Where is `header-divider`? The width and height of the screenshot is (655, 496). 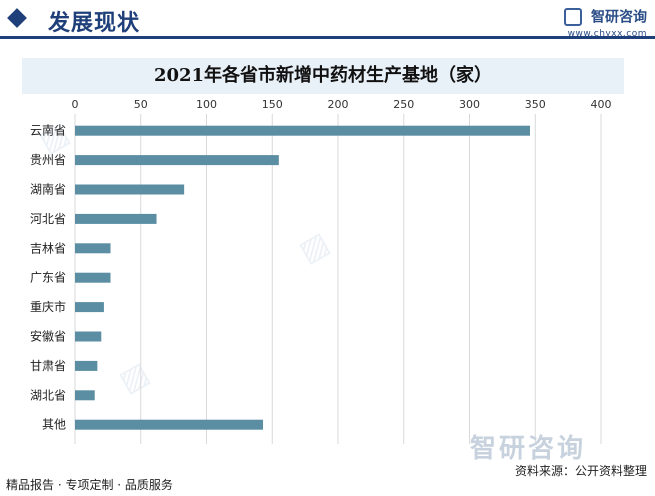 header-divider is located at coordinates (327, 37).